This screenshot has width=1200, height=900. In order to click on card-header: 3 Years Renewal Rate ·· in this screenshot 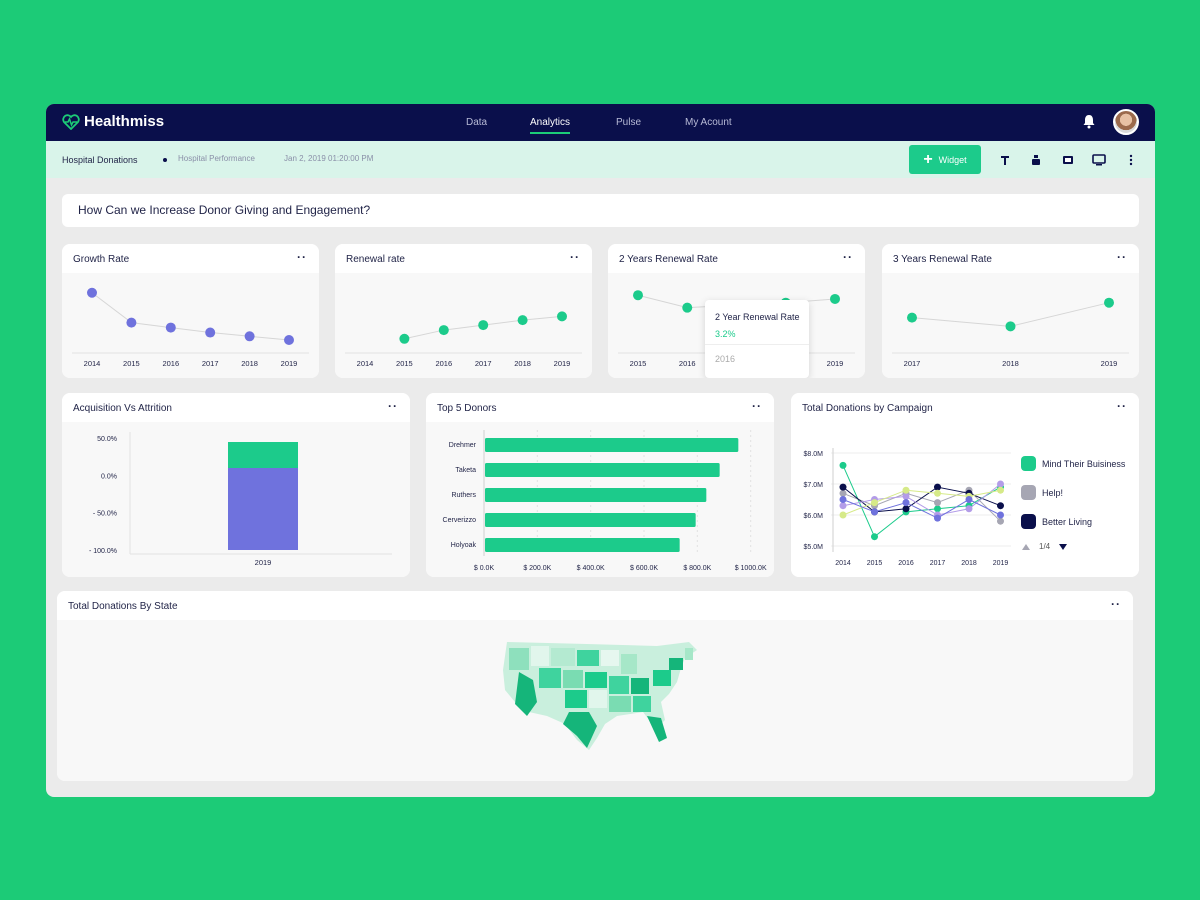, I will do `click(1010, 258)`.